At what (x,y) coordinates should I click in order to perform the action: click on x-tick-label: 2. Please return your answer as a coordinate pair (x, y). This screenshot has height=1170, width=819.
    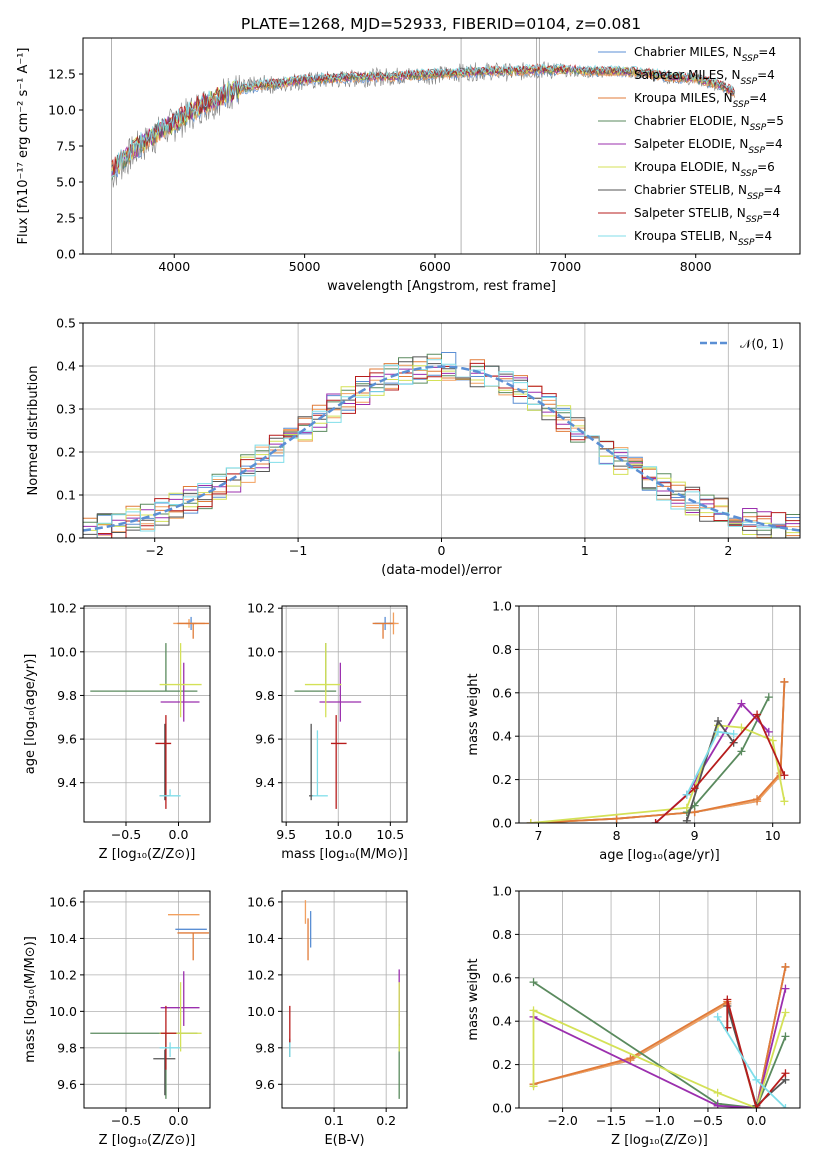
    Looking at the image, I should click on (728, 550).